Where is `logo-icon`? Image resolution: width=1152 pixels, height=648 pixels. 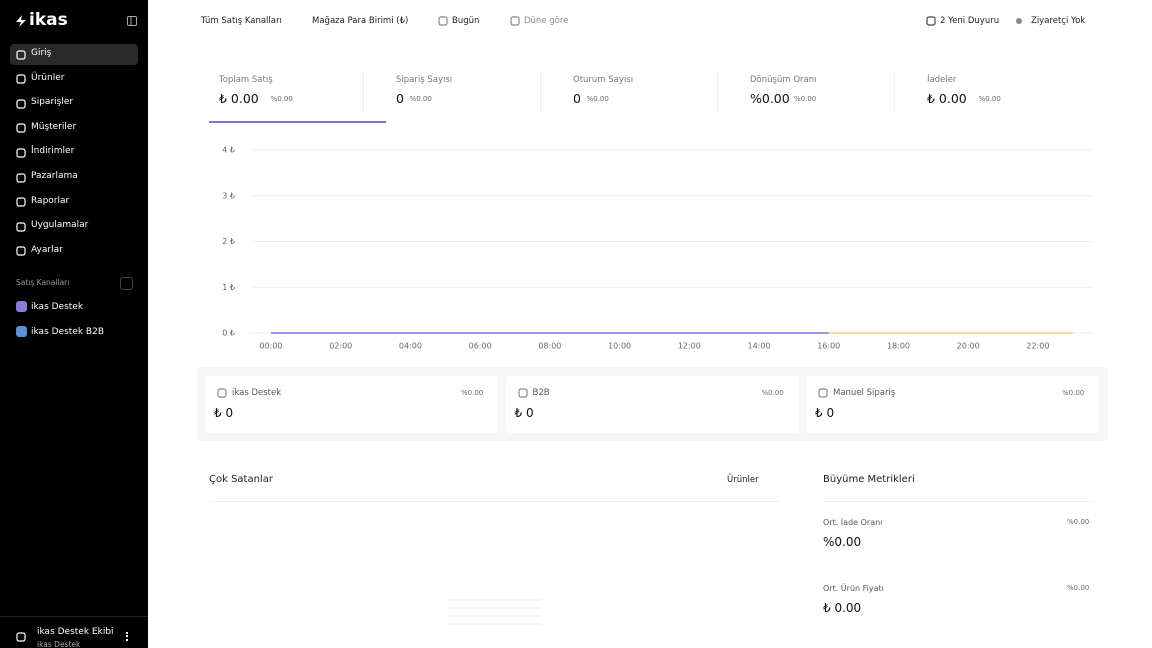 logo-icon is located at coordinates (21, 21).